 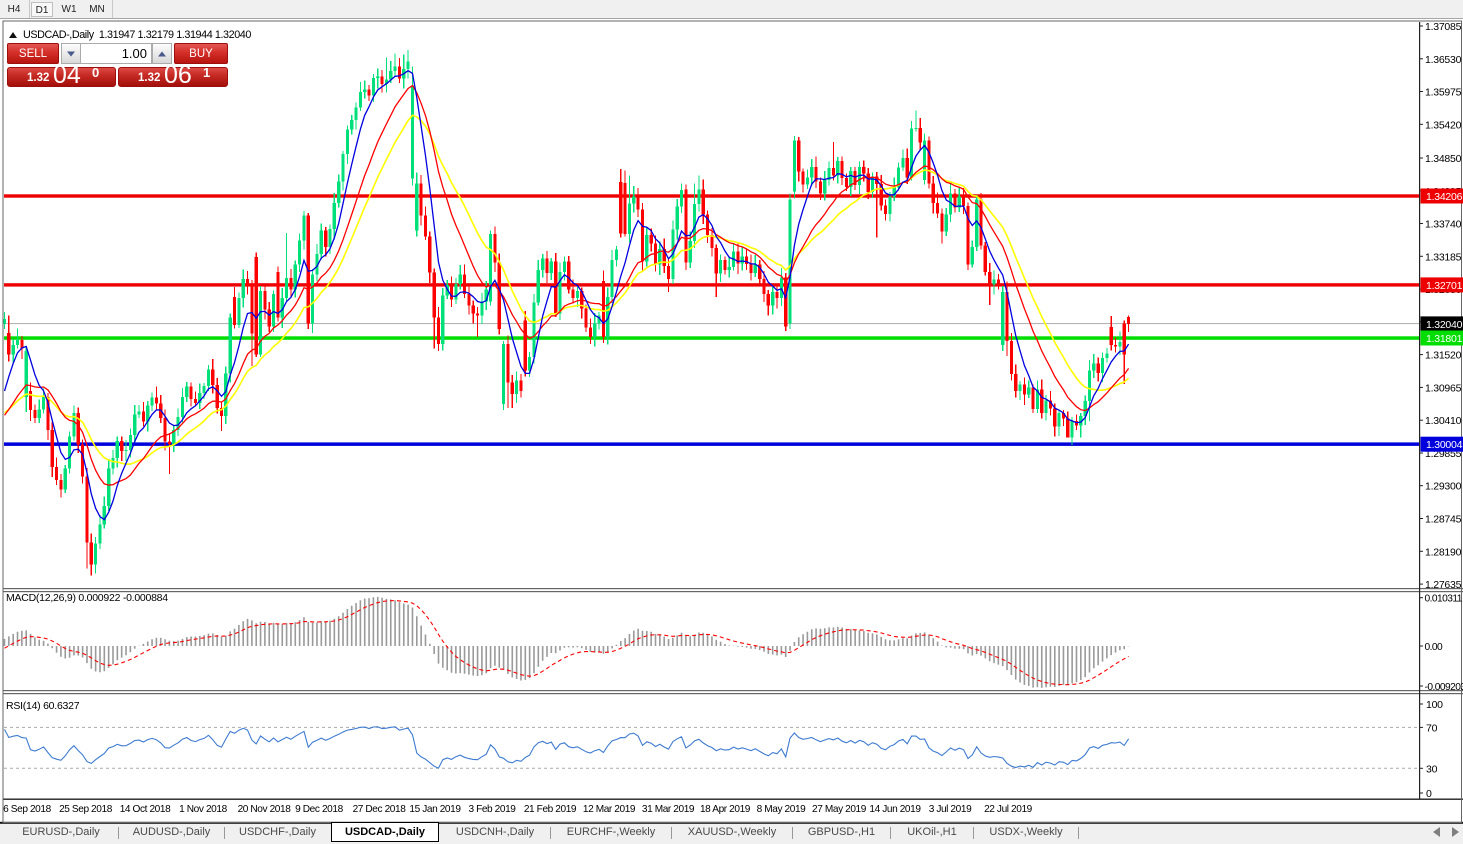 I want to click on svg-text: 3 Jul 2019, so click(x=950, y=809).